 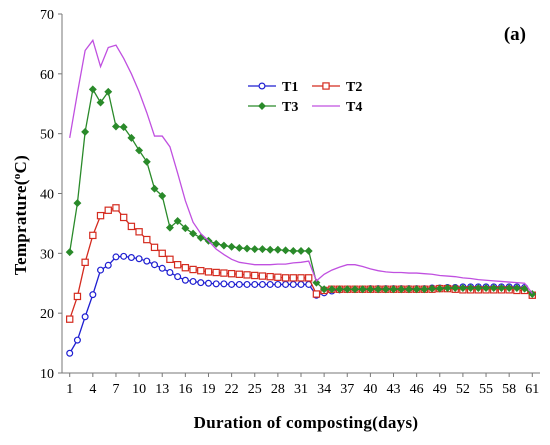 I want to click on y-axis-title-degree: o, so click(x=17, y=176).